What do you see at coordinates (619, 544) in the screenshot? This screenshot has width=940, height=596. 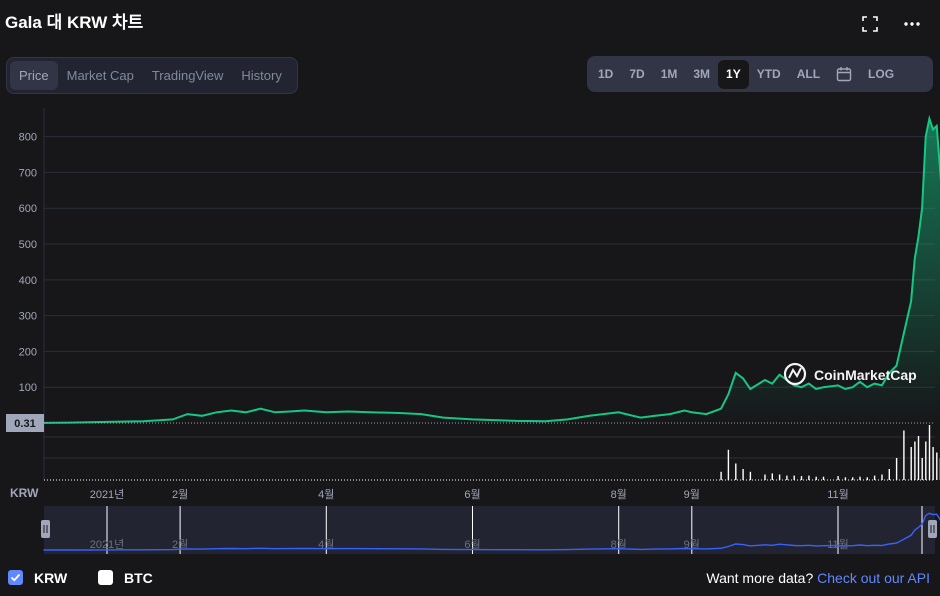 I see `navigator-tick-label: 8월` at bounding box center [619, 544].